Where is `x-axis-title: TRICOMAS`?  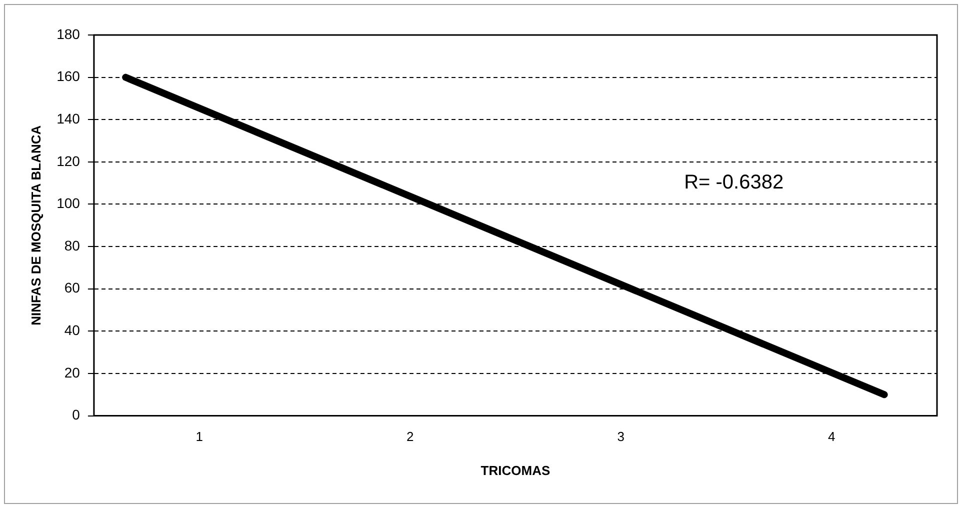 x-axis-title: TRICOMAS is located at coordinates (515, 470).